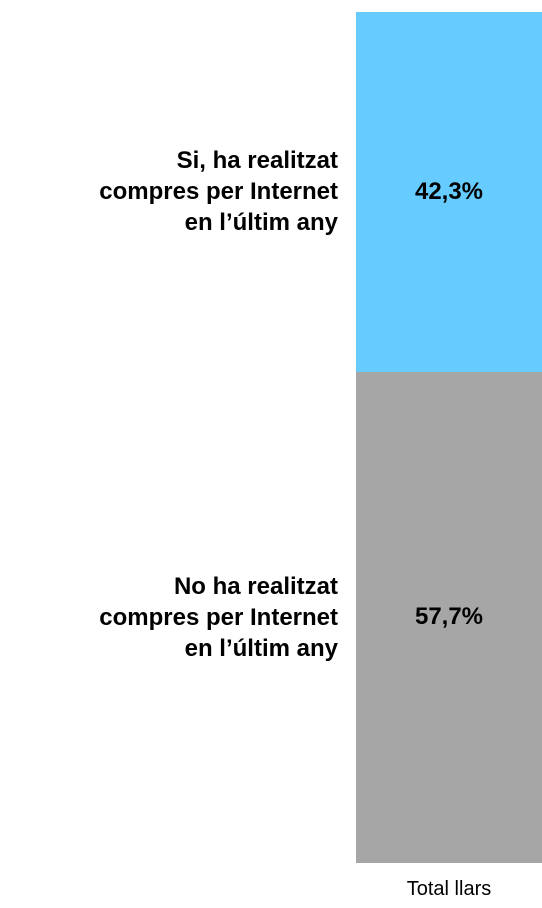  I want to click on x-axis-category-label: Total llars, so click(449, 889).